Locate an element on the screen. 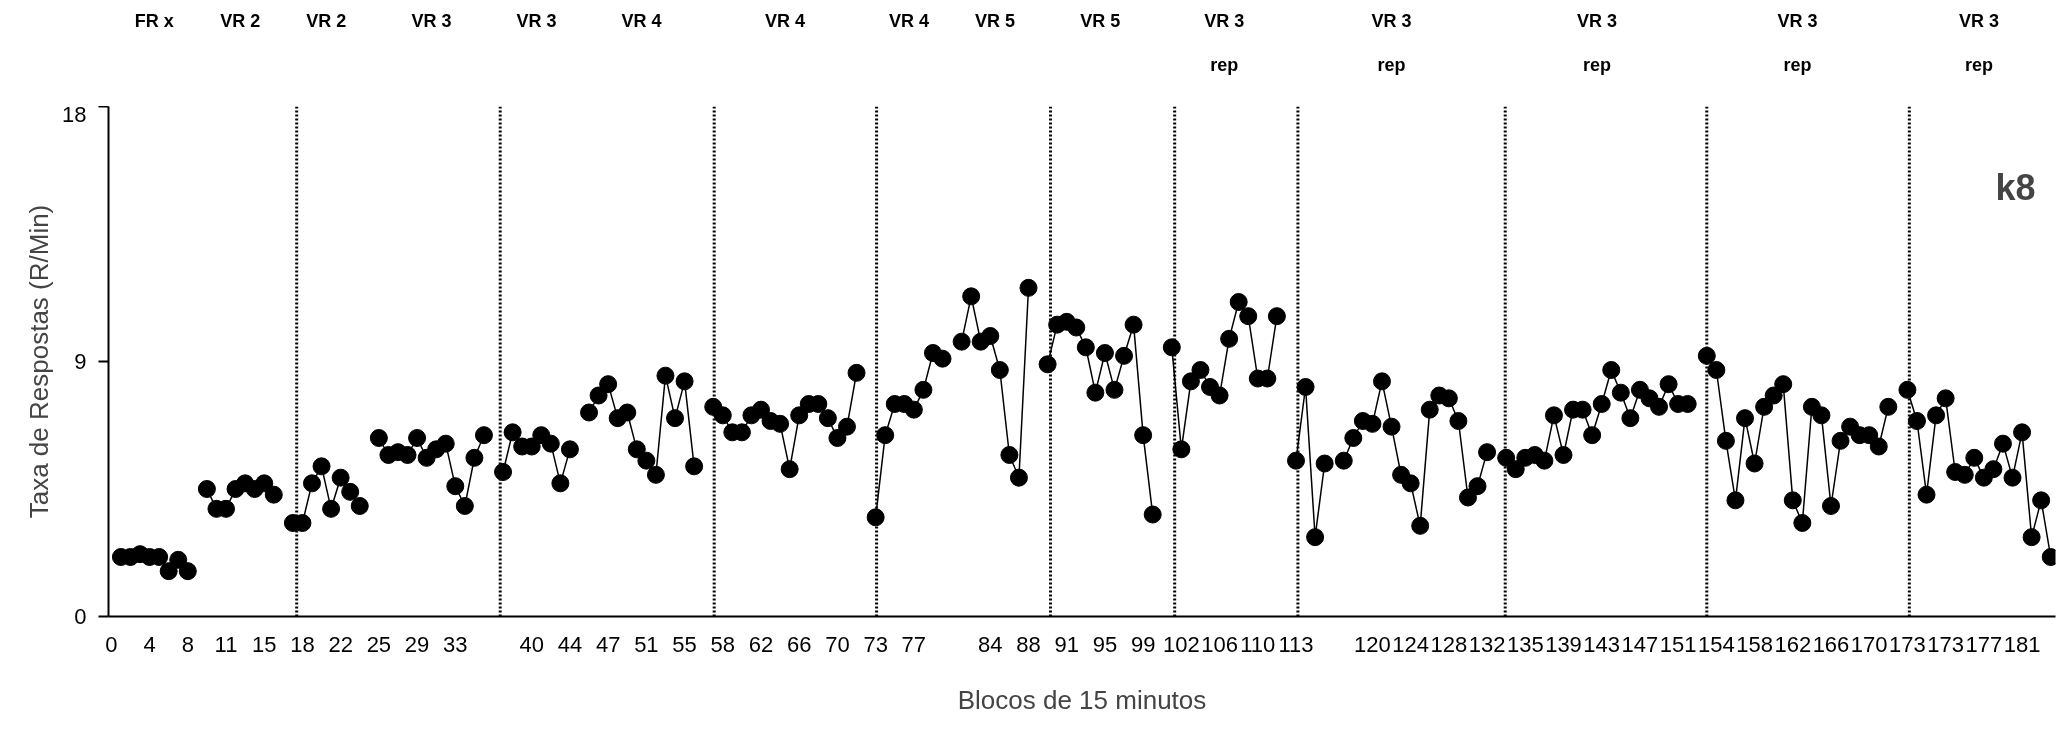 This screenshot has width=2069, height=731. x-tick-label: 29 is located at coordinates (417, 644).